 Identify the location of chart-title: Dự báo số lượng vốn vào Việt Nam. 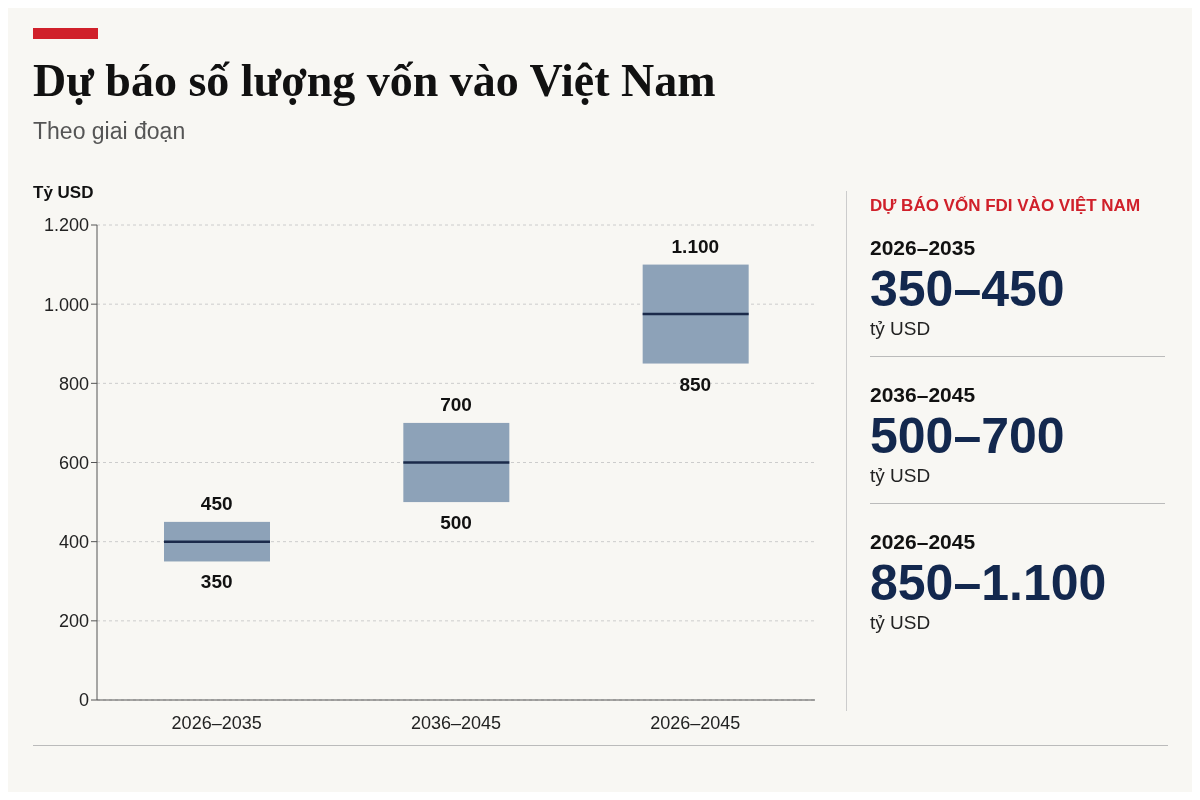
(374, 80).